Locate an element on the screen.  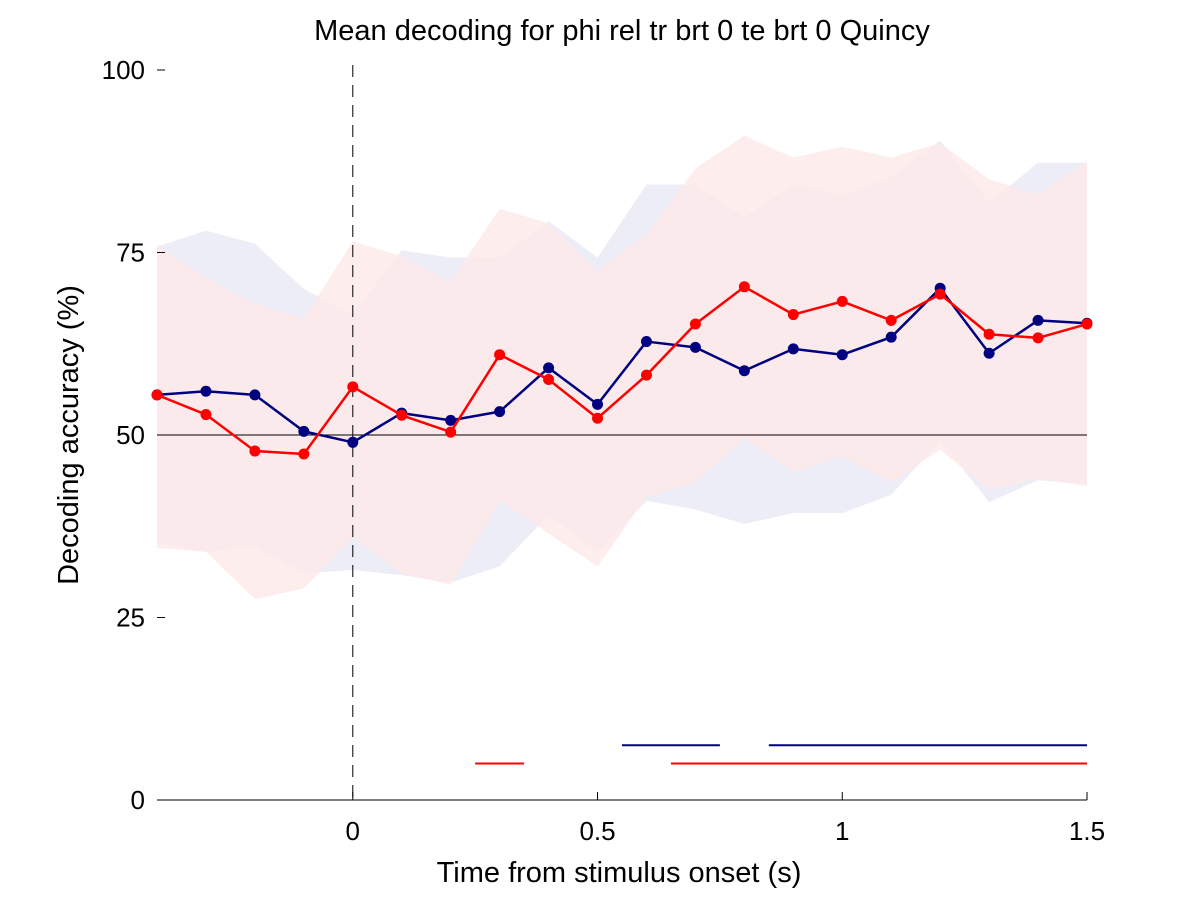
x-tick-label-1: 0.5 is located at coordinates (597, 831).